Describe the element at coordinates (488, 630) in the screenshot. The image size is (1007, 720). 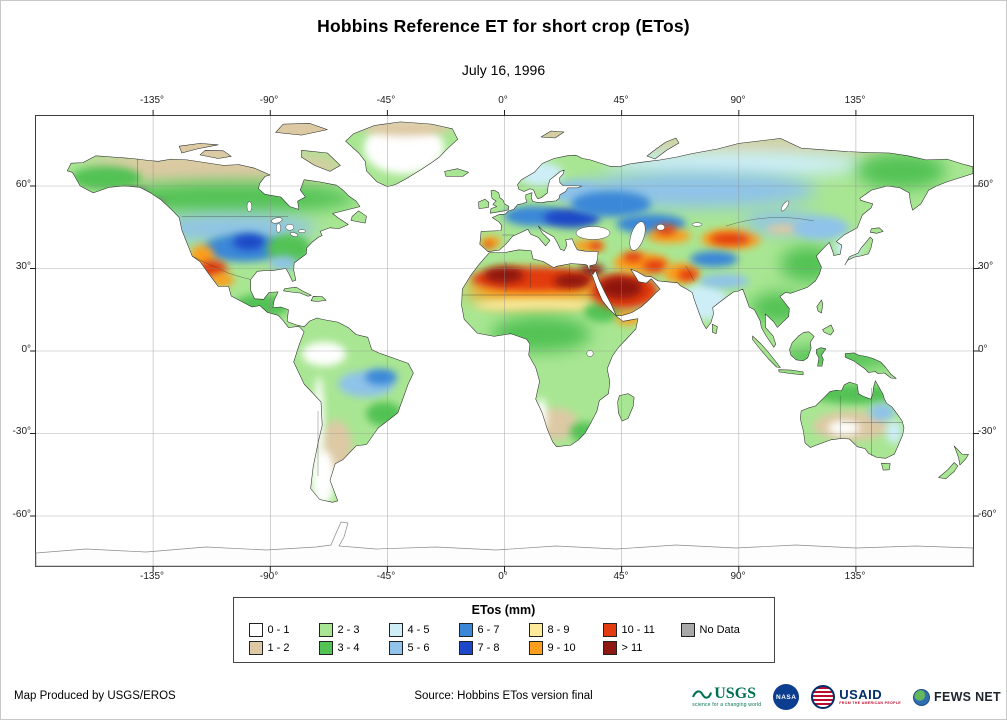
I see `legend-label: 6 - 7` at that location.